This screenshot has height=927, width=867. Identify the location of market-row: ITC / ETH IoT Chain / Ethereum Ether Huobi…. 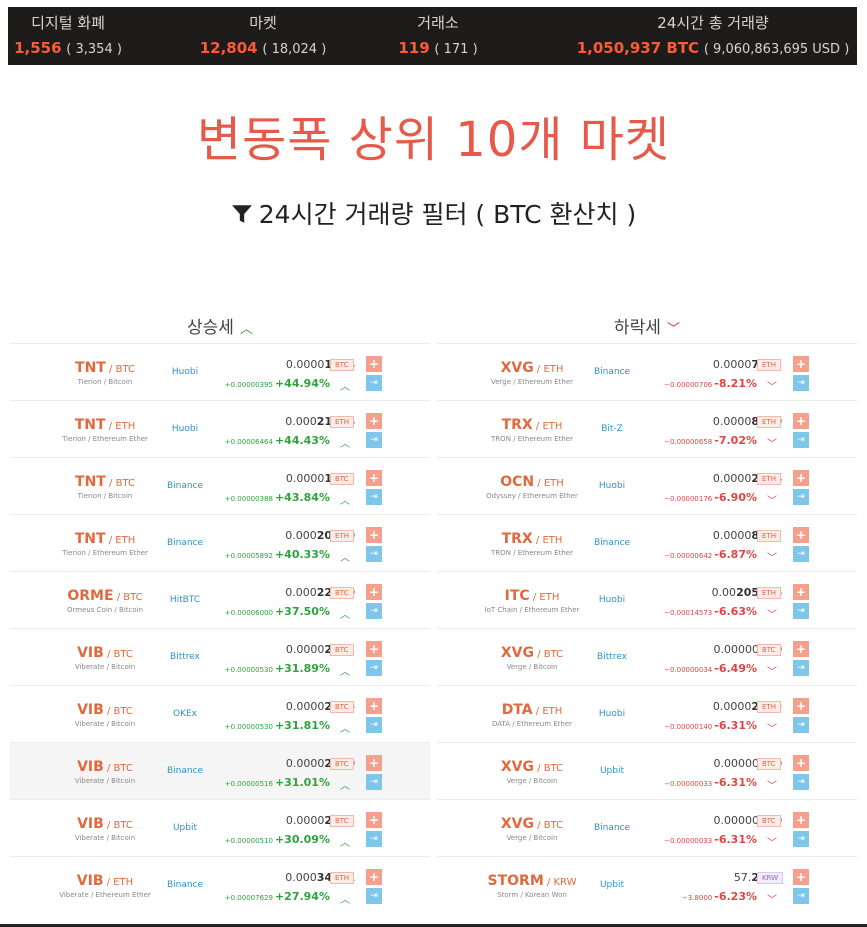
(647, 599).